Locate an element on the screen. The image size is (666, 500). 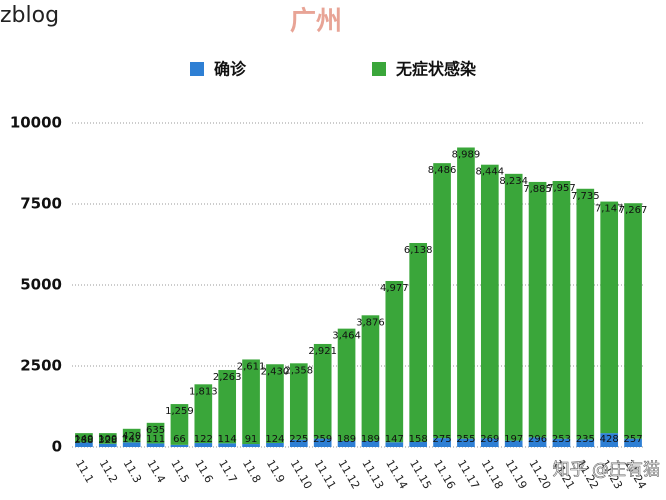
value-label: 2,611 is located at coordinates (251, 366).